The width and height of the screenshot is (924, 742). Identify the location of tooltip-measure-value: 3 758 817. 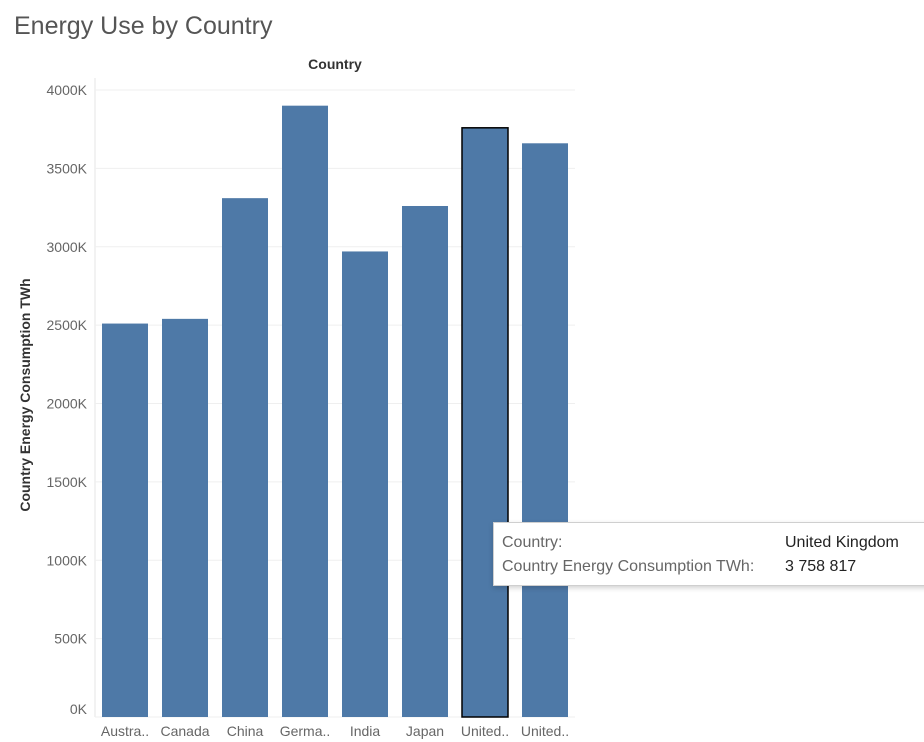
(821, 566).